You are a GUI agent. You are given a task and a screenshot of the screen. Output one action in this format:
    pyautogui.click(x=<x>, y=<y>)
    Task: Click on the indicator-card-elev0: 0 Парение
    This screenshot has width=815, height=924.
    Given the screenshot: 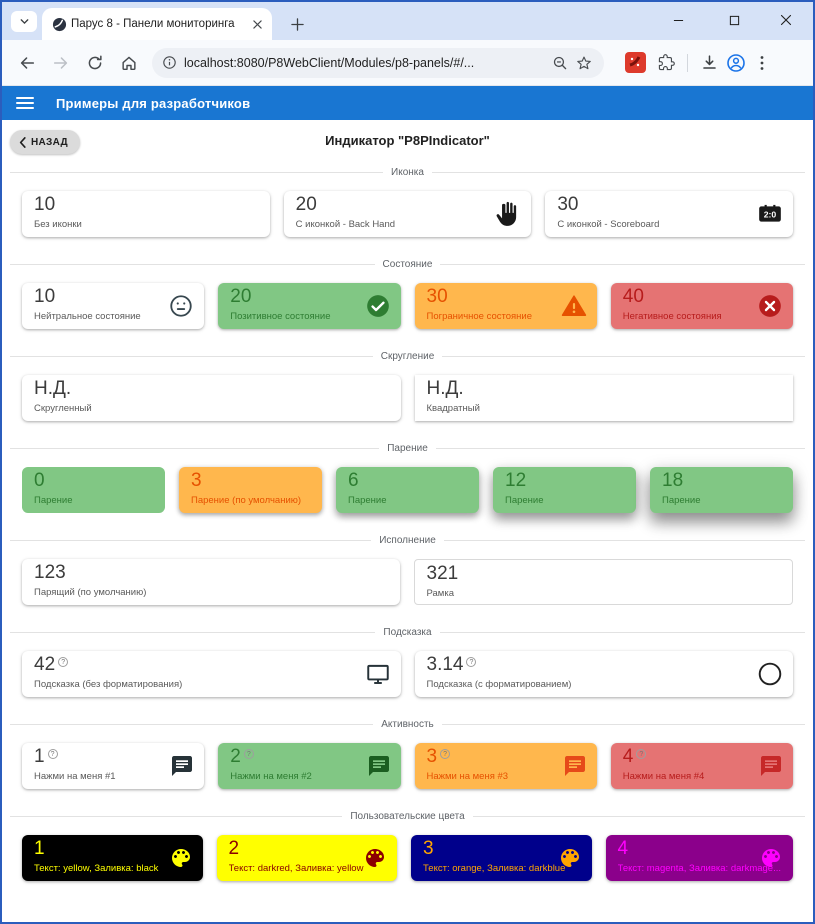 What is the action you would take?
    pyautogui.click(x=93, y=490)
    